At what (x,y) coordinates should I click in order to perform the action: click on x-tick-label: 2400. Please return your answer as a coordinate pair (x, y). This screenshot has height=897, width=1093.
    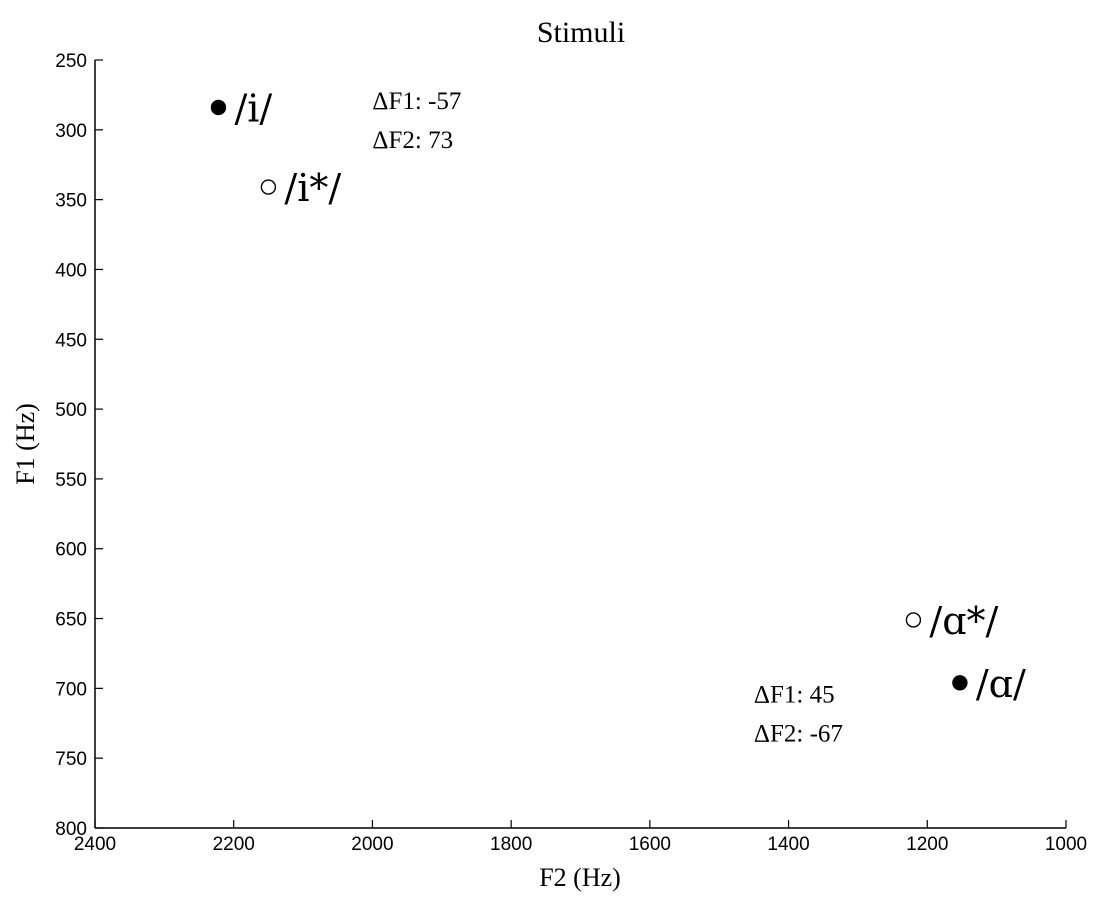
    Looking at the image, I should click on (95, 844).